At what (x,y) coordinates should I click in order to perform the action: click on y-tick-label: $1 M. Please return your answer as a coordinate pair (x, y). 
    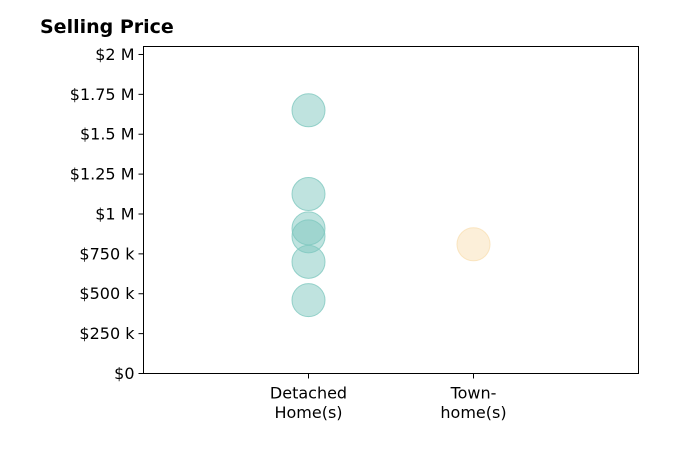
    Looking at the image, I should click on (114, 213).